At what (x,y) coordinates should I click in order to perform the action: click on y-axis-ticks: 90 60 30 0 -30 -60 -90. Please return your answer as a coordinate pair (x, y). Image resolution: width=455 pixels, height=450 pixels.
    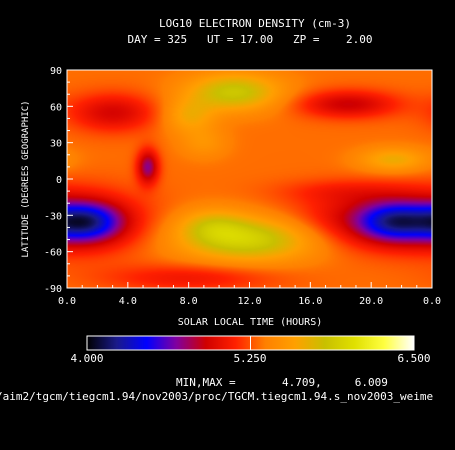
    Looking at the image, I should click on (58, 180).